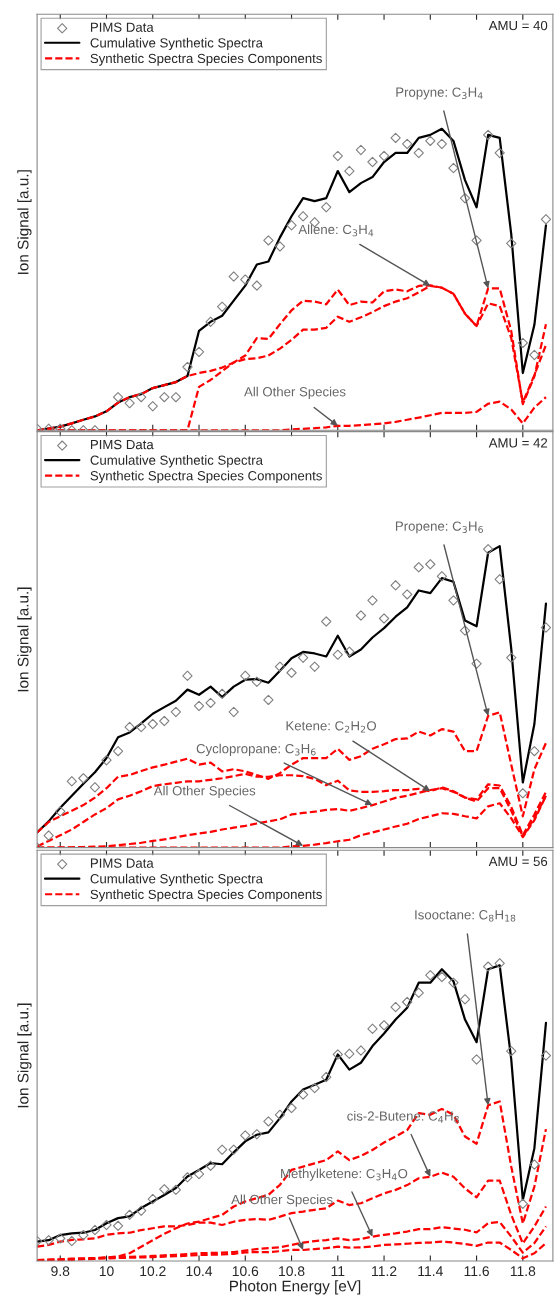 This screenshot has height=1300, width=554. Describe the element at coordinates (476, 1271) in the screenshot. I see `x-tick-label: 11.6` at that location.